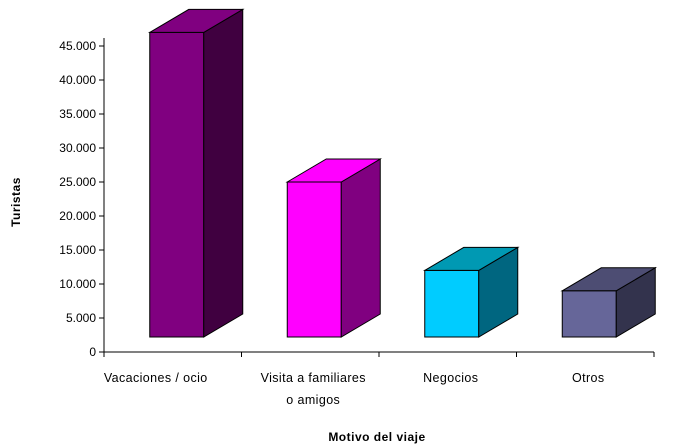 The width and height of the screenshot is (674, 447). I want to click on x-category-label: Vacaciones / ocio, so click(156, 378).